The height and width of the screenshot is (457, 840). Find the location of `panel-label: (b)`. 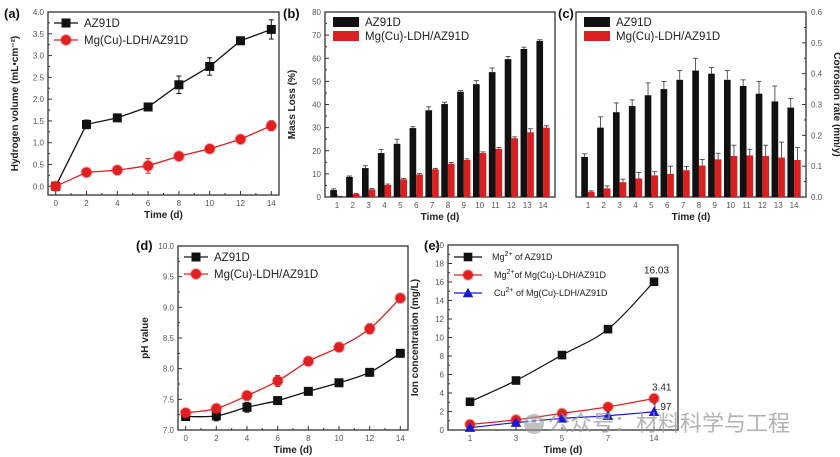

panel-label: (b) is located at coordinates (291, 13).